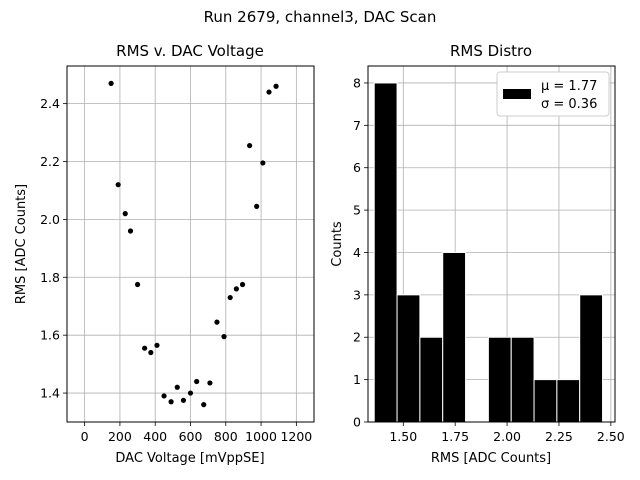 This screenshot has width=640, height=480. What do you see at coordinates (296, 436) in the screenshot?
I see `scatter-x-tick-label: 1200` at bounding box center [296, 436].